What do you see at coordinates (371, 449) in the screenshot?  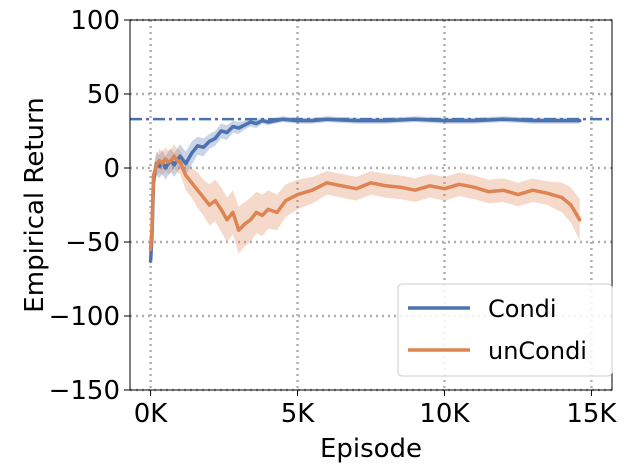 I see `x-axis-label: Episode` at bounding box center [371, 449].